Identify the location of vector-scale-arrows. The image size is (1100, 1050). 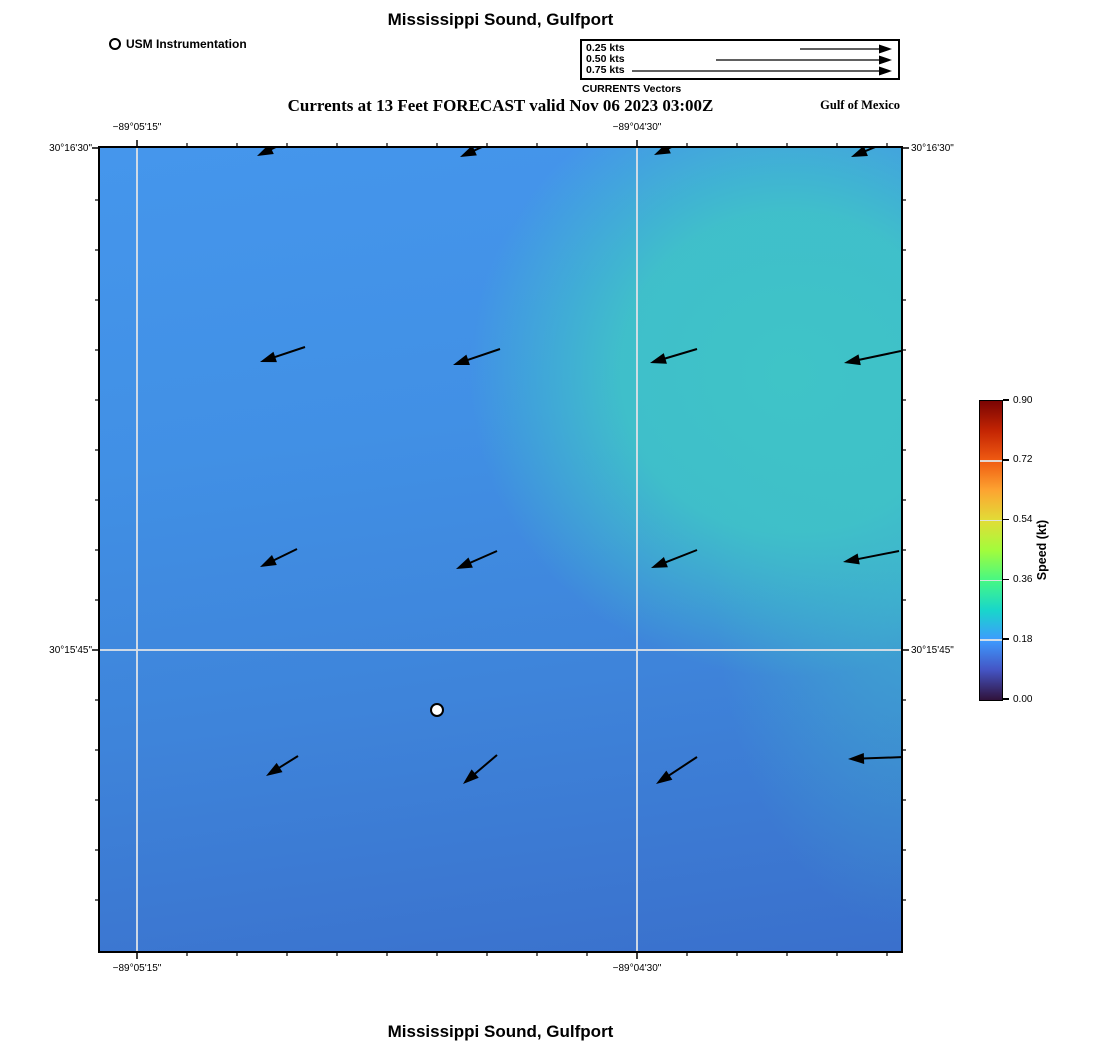
(762, 60).